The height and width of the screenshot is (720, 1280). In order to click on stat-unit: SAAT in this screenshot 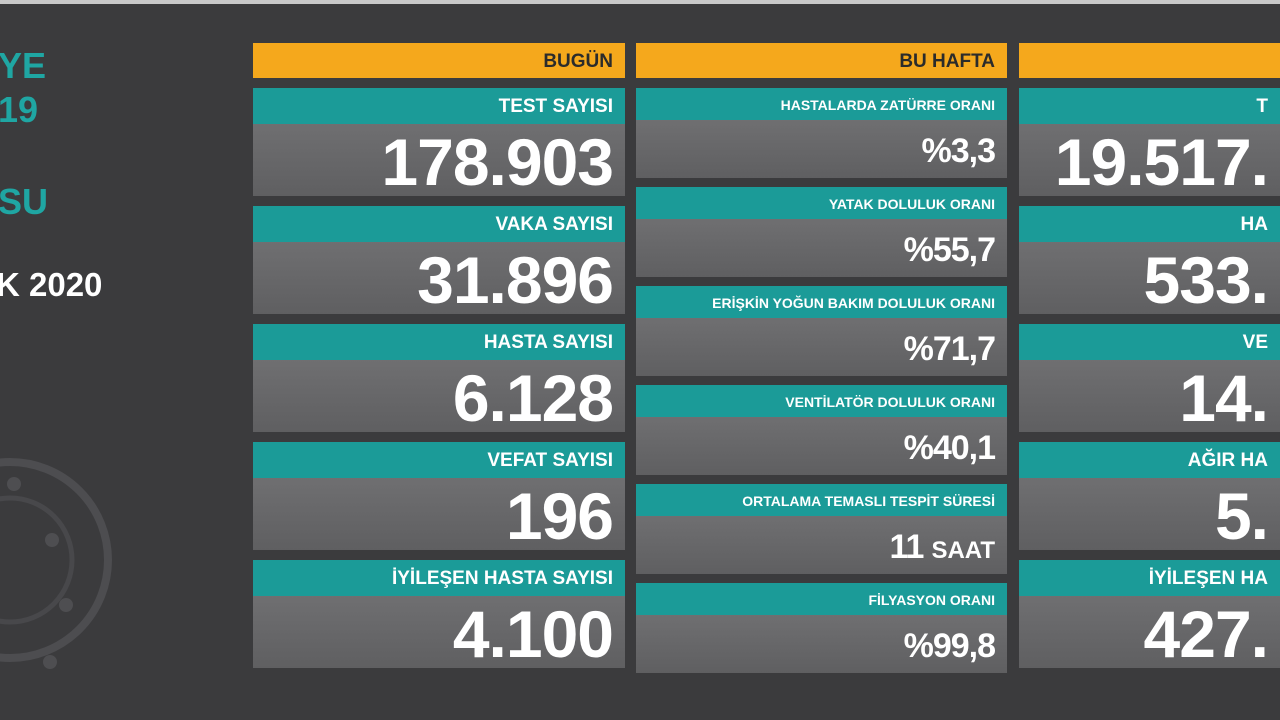, I will do `click(963, 550)`.